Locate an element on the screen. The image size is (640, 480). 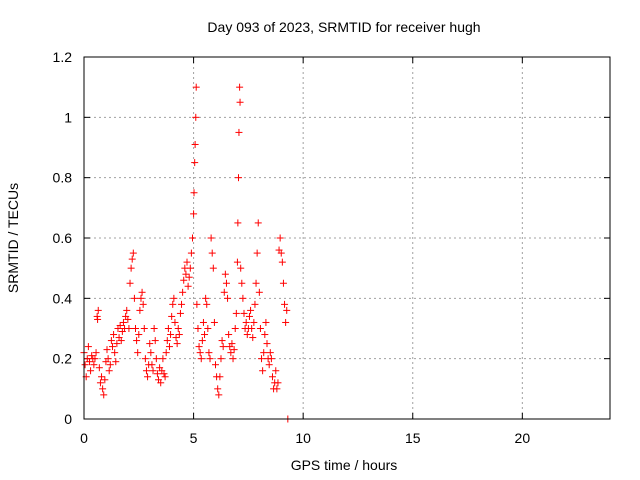
y-tick-label: 0.4 is located at coordinates (63, 298).